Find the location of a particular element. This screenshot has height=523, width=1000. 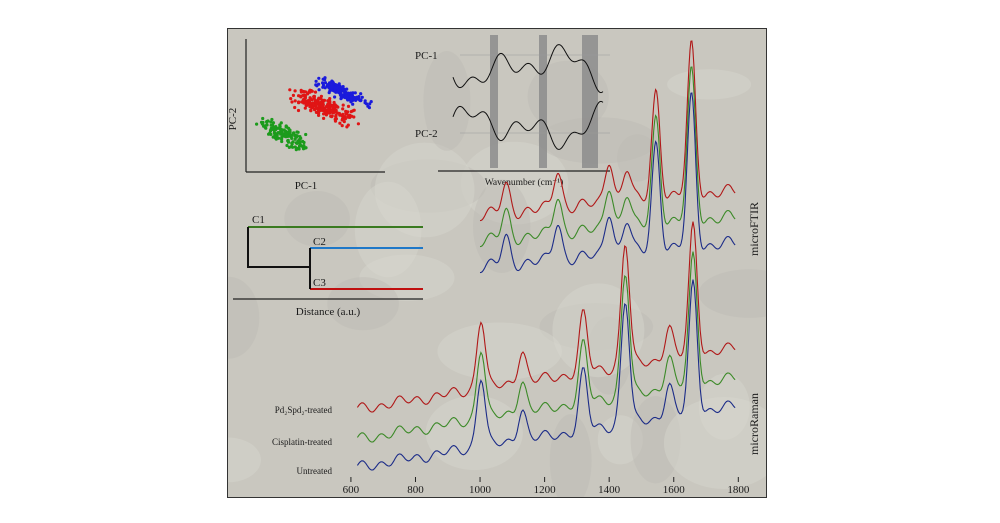

dendrogram-links is located at coordinates (279, 258).